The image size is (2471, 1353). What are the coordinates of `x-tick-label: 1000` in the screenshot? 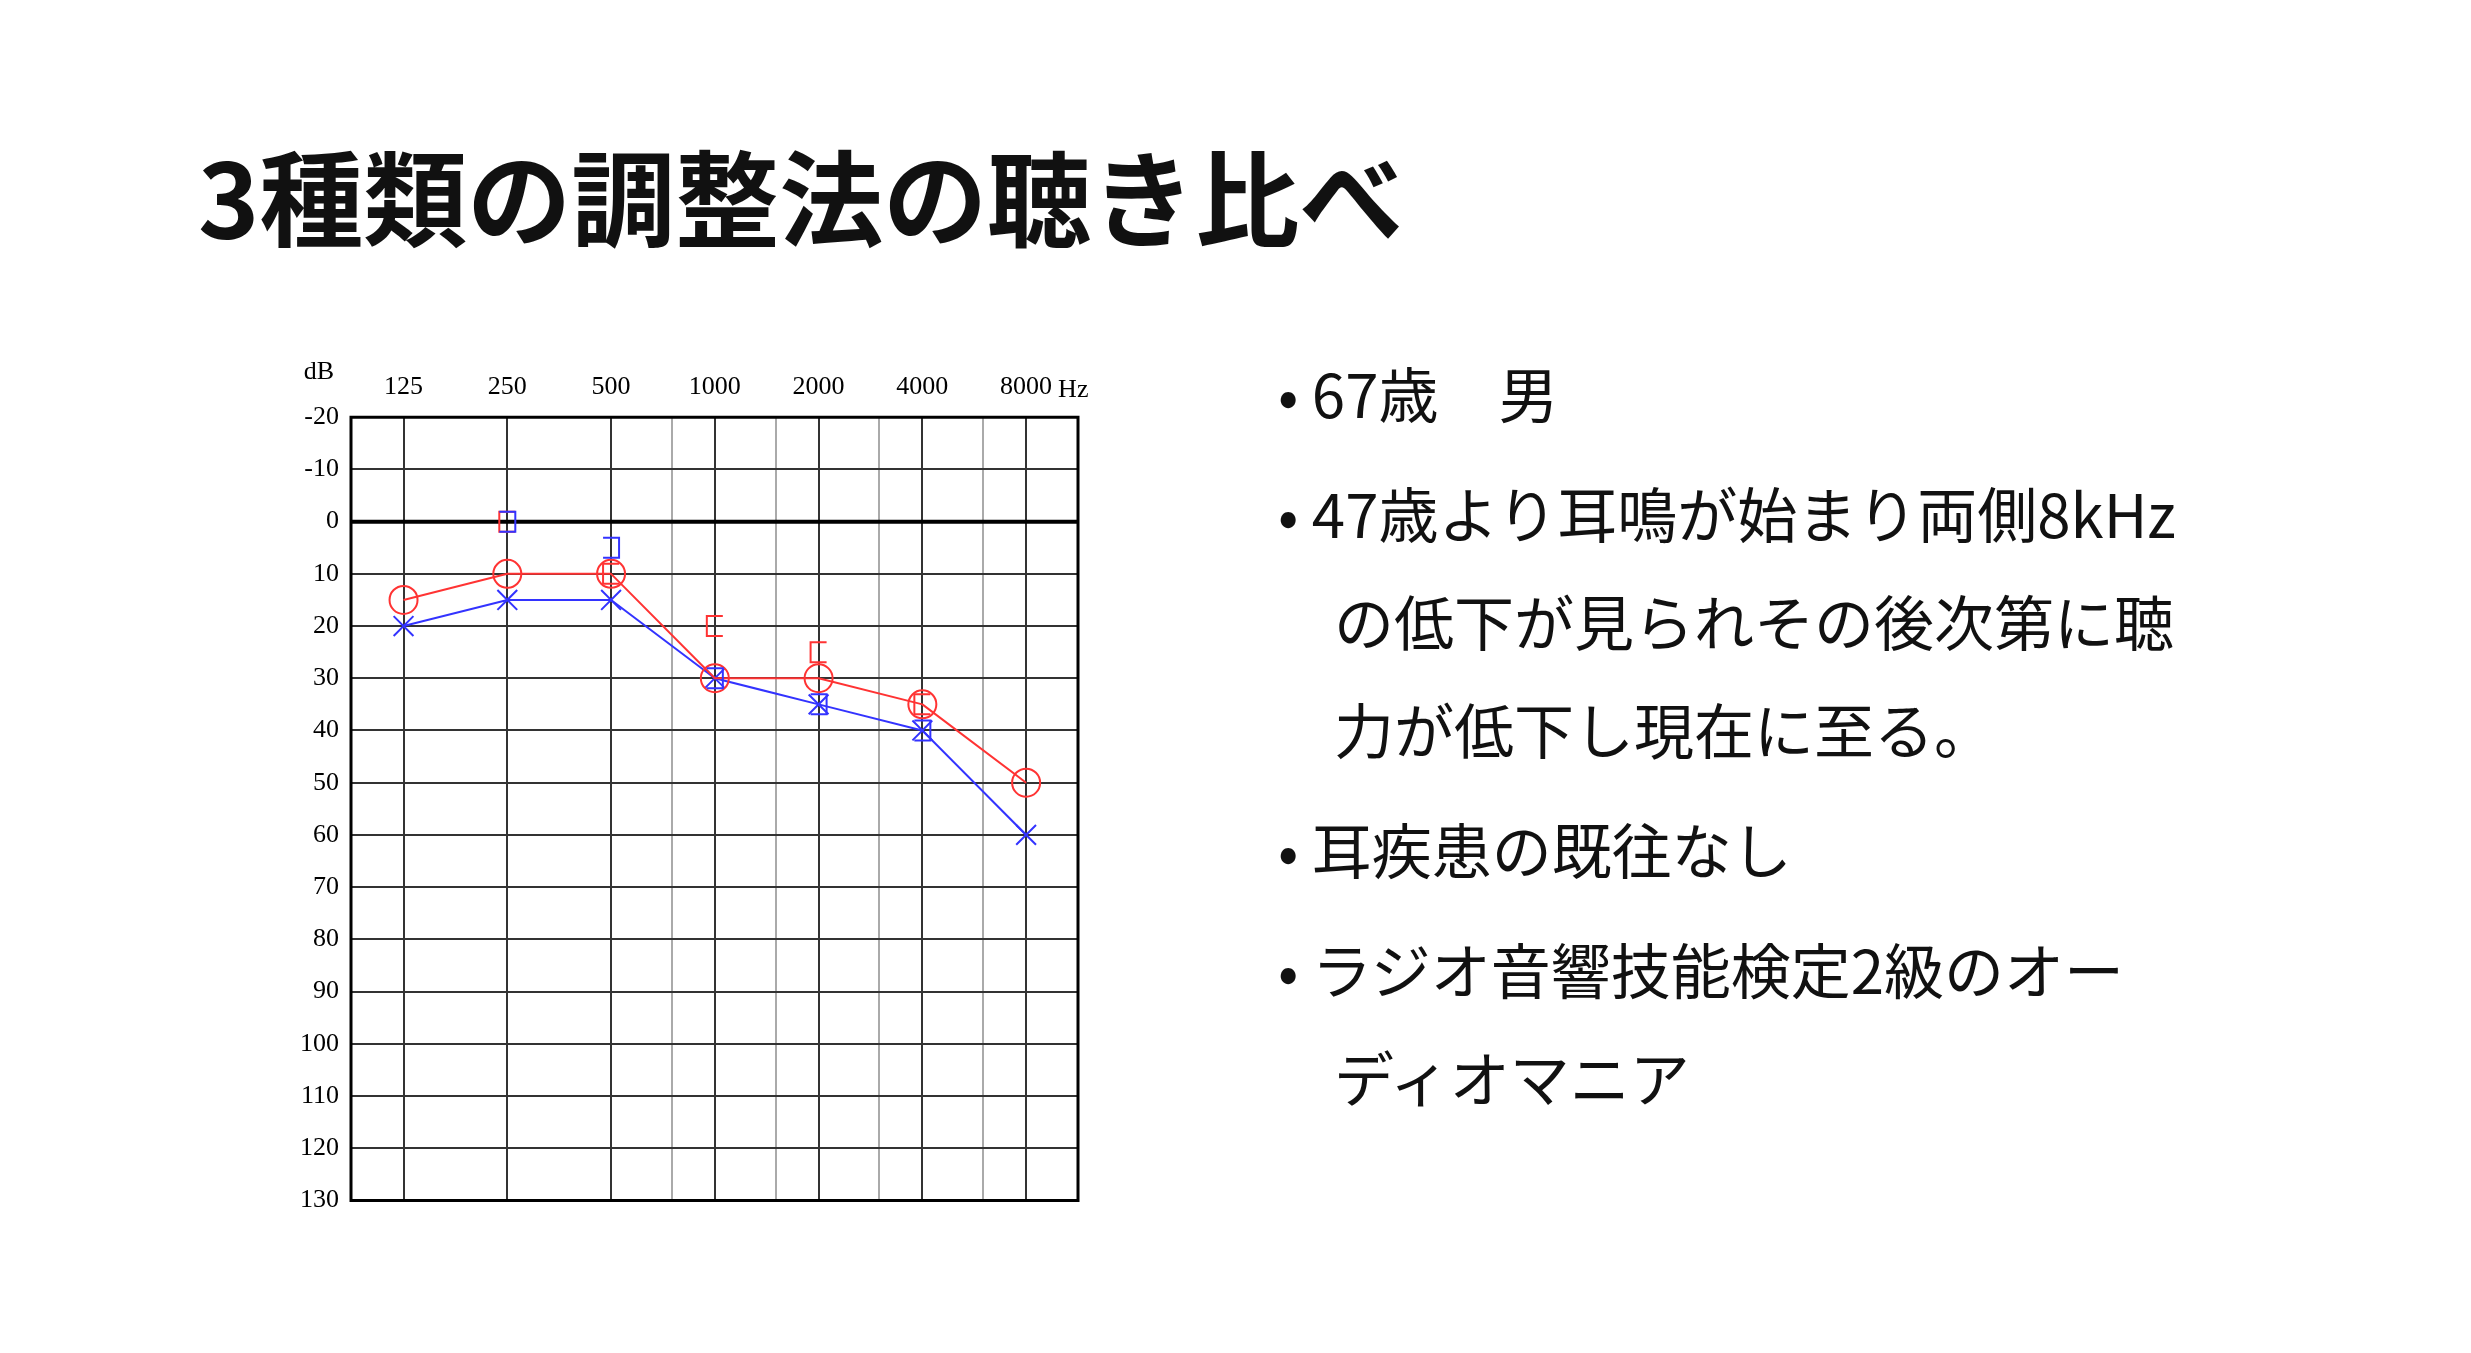 It's located at (714, 386).